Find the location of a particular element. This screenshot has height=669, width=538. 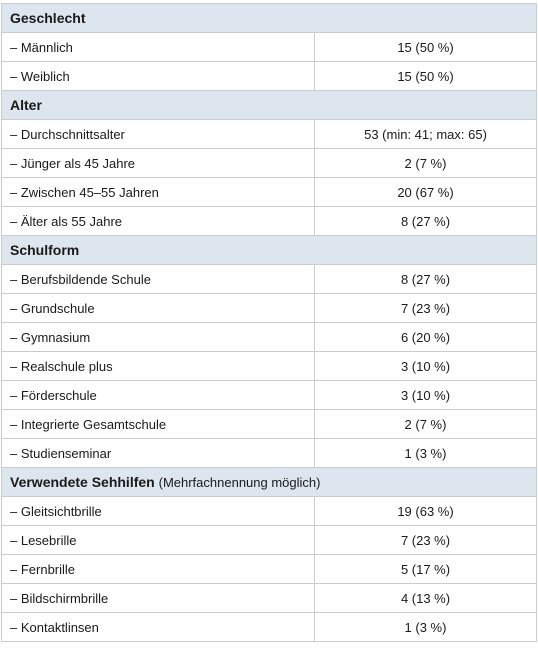

table-row: – Lesebrille 7 (23 %) is located at coordinates (269, 540).